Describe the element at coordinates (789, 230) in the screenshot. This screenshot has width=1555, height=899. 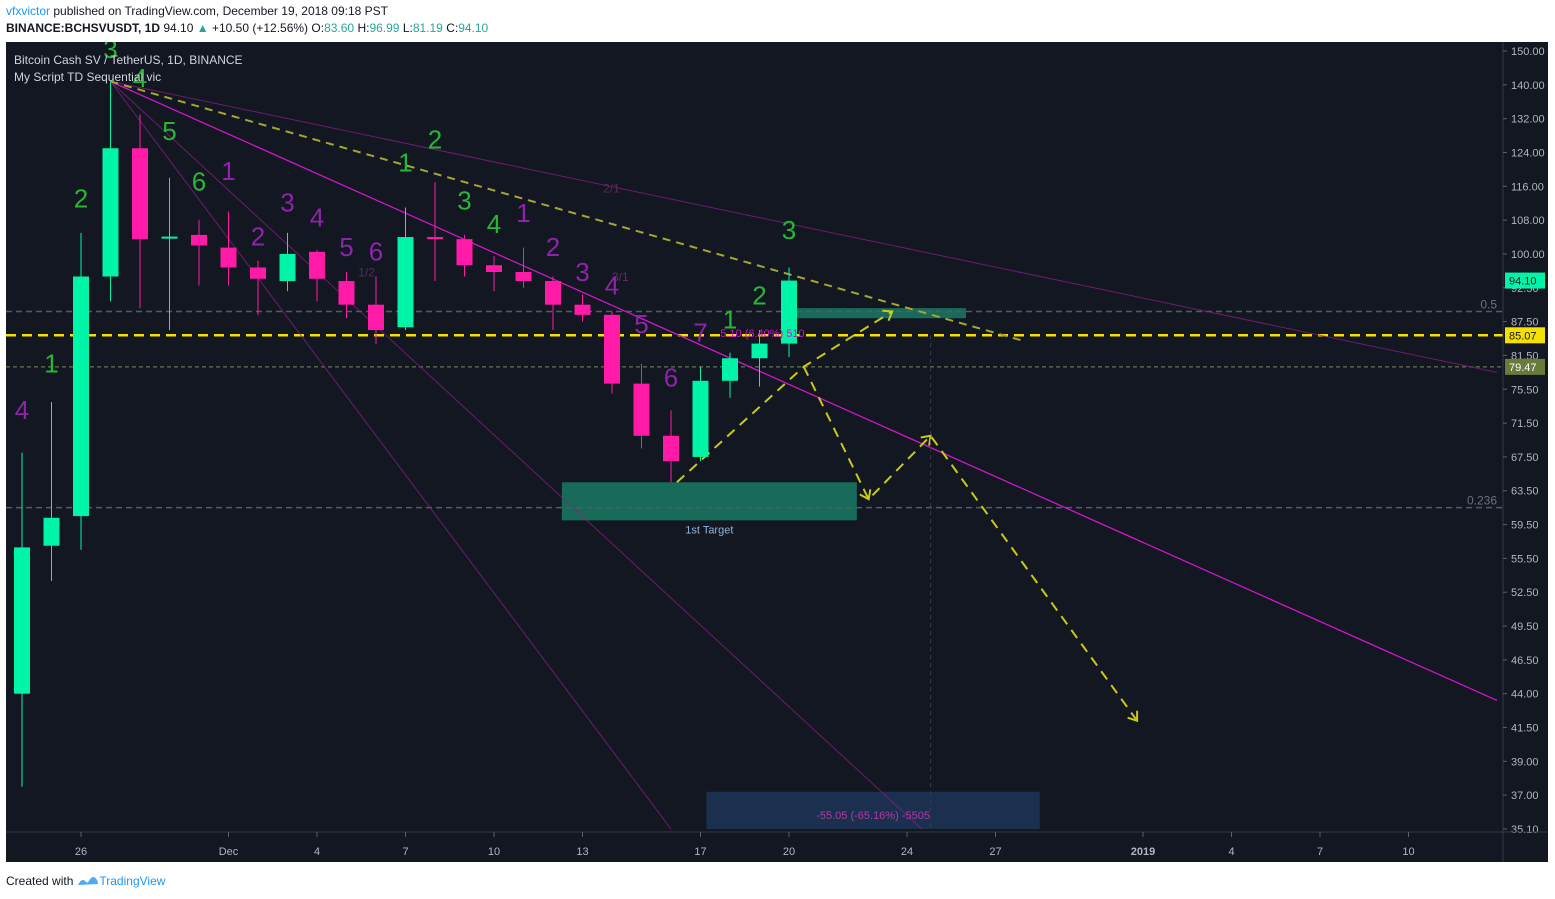
I see `td-count-label-26: 3` at that location.